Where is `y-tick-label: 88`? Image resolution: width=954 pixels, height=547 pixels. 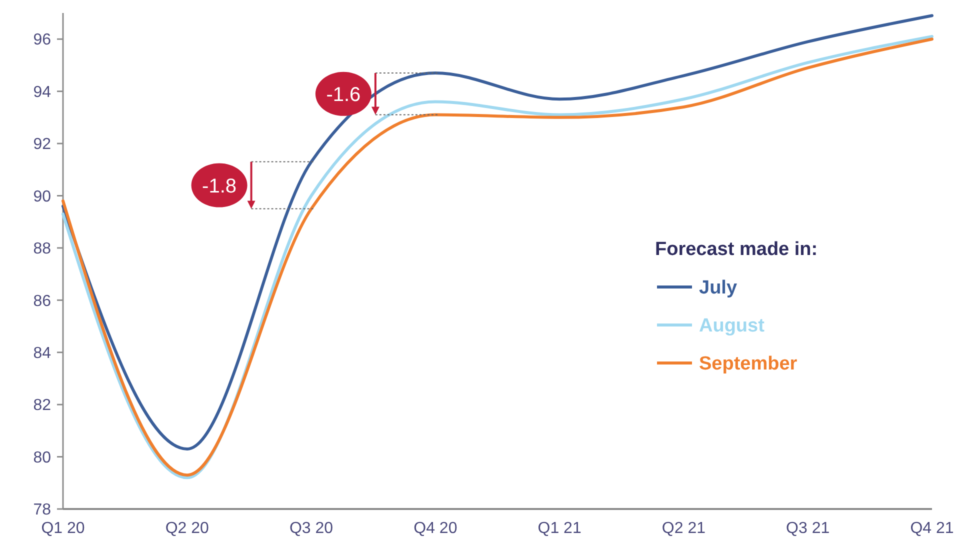
y-tick-label: 88 is located at coordinates (42, 249).